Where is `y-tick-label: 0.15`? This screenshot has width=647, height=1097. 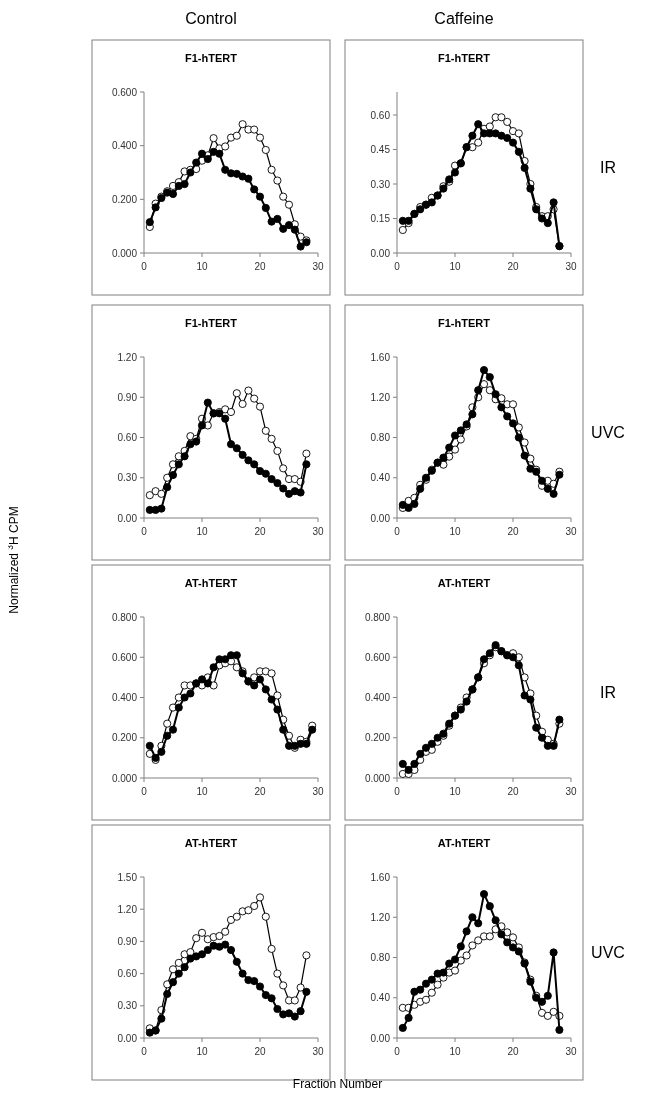
y-tick-label: 0.15 is located at coordinates (380, 218).